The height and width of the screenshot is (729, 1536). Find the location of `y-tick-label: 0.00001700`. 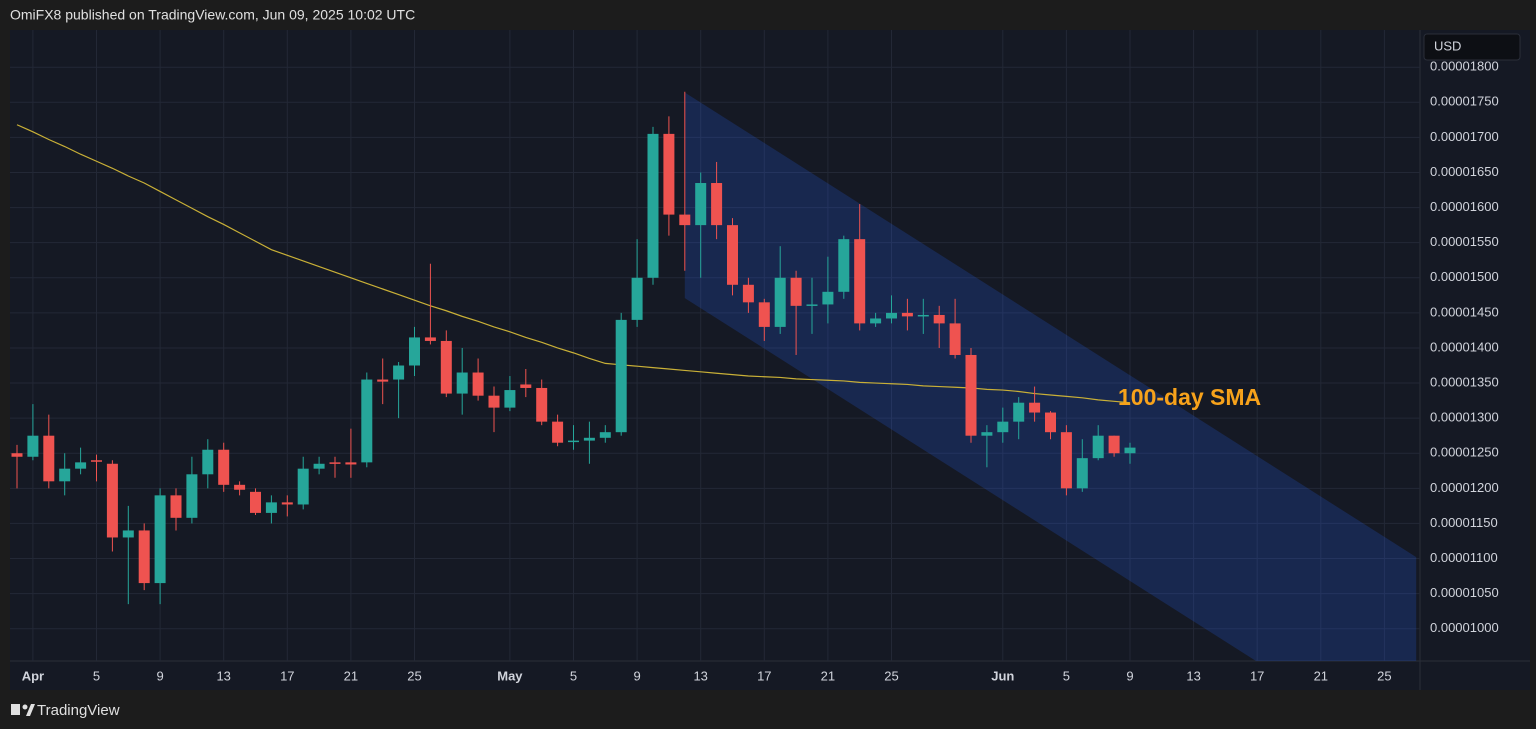

y-tick-label: 0.00001700 is located at coordinates (1464, 136).